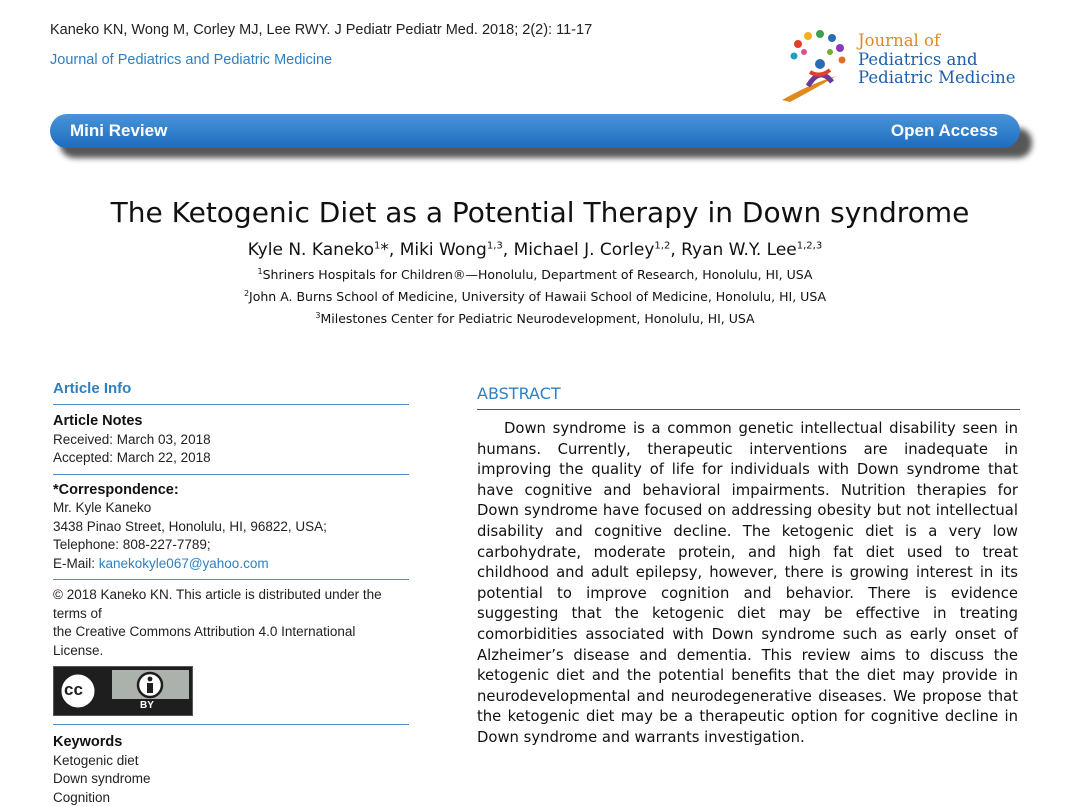  What do you see at coordinates (231, 545) in the screenshot?
I see `correspondence-telephone: Telephone: 808-227-7789;` at bounding box center [231, 545].